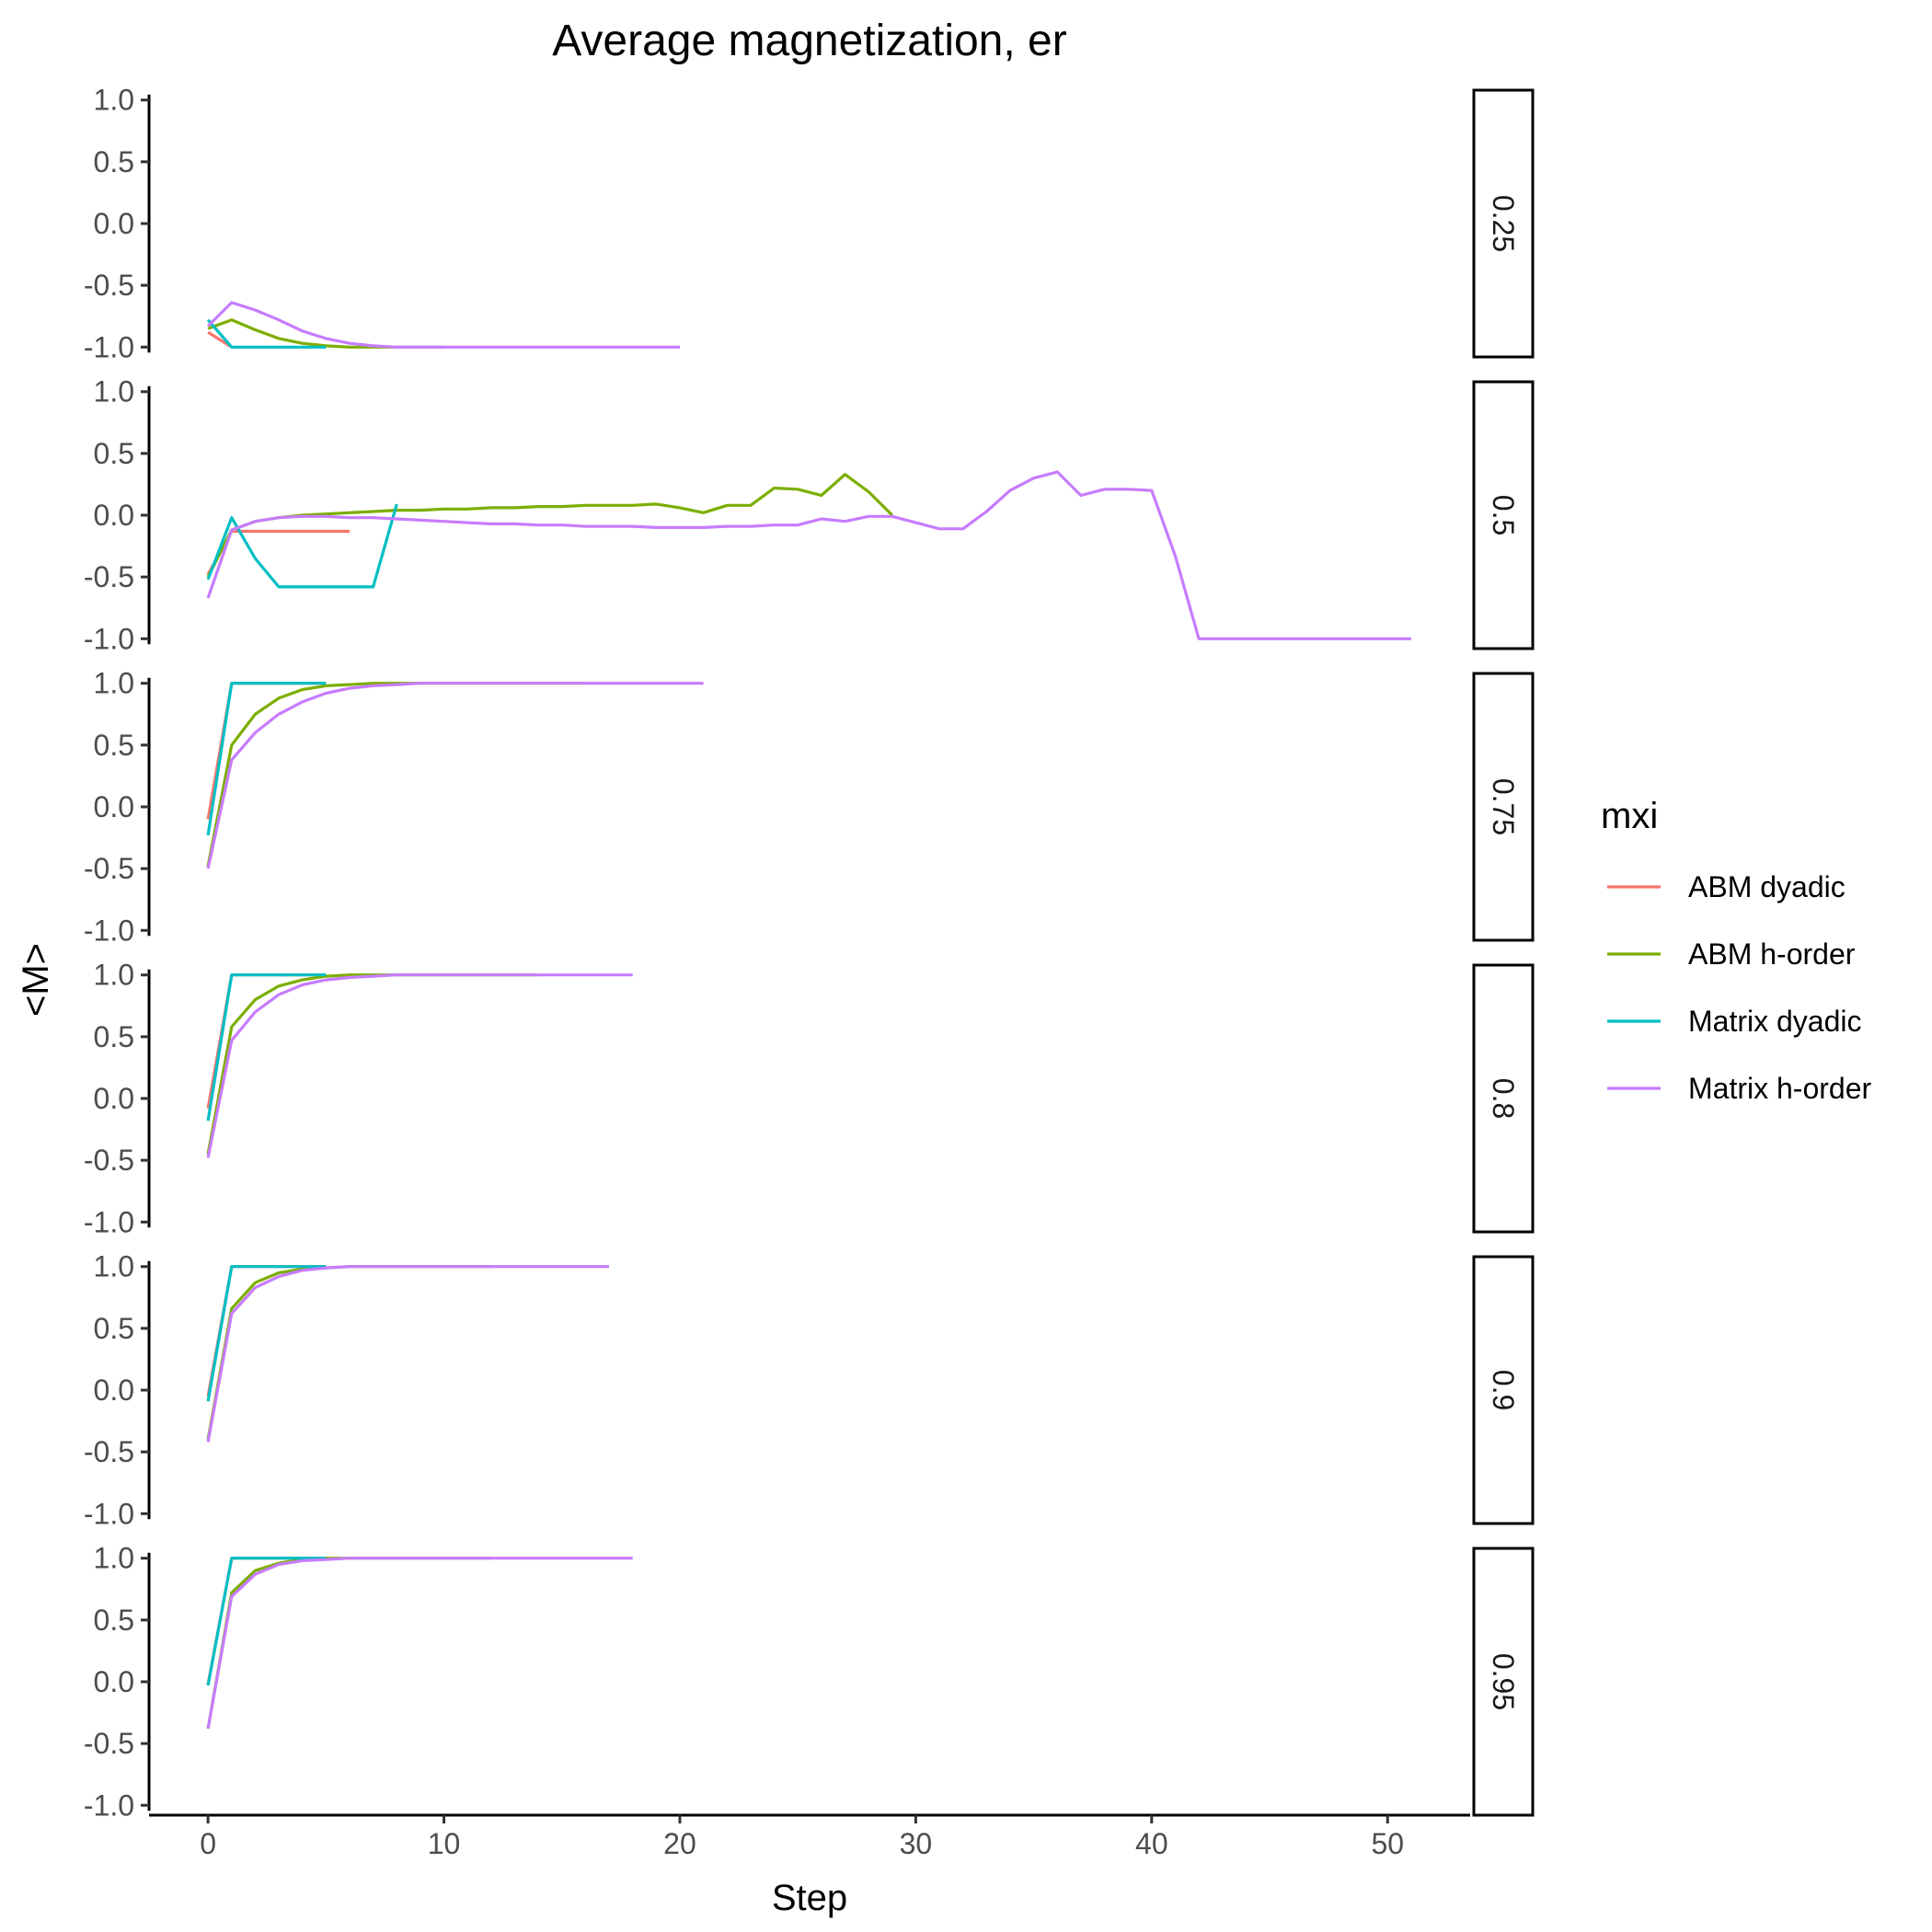 Image resolution: width=1932 pixels, height=1932 pixels. I want to click on facet-strip-label: 0.8, so click(1503, 1098).